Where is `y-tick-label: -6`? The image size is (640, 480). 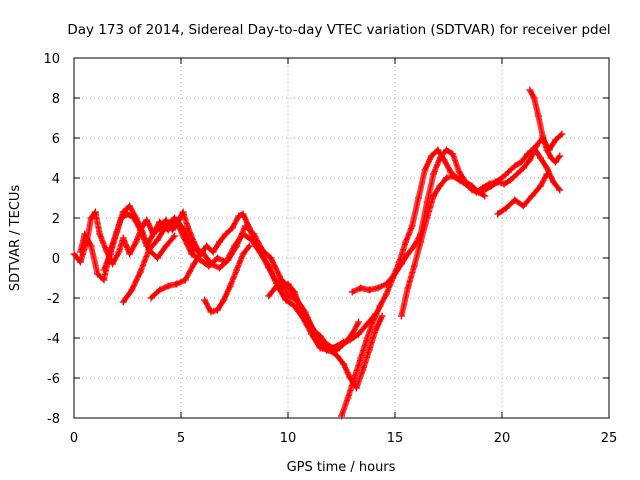 y-tick-label: -6 is located at coordinates (53, 379).